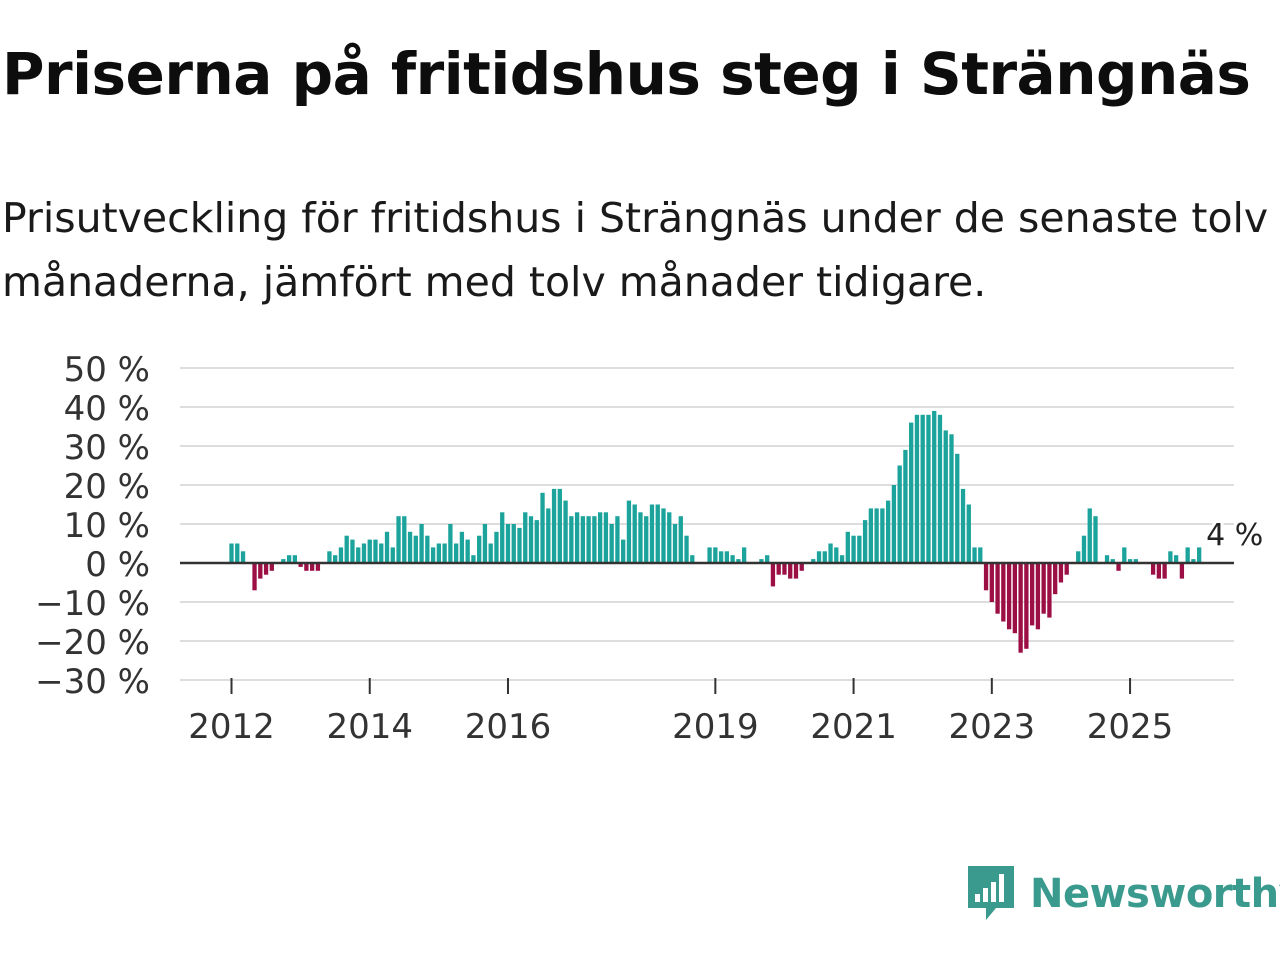 This screenshot has height=960, width=1280. What do you see at coordinates (117, 565) in the screenshot?
I see `y-tick-label: 0 %` at bounding box center [117, 565].